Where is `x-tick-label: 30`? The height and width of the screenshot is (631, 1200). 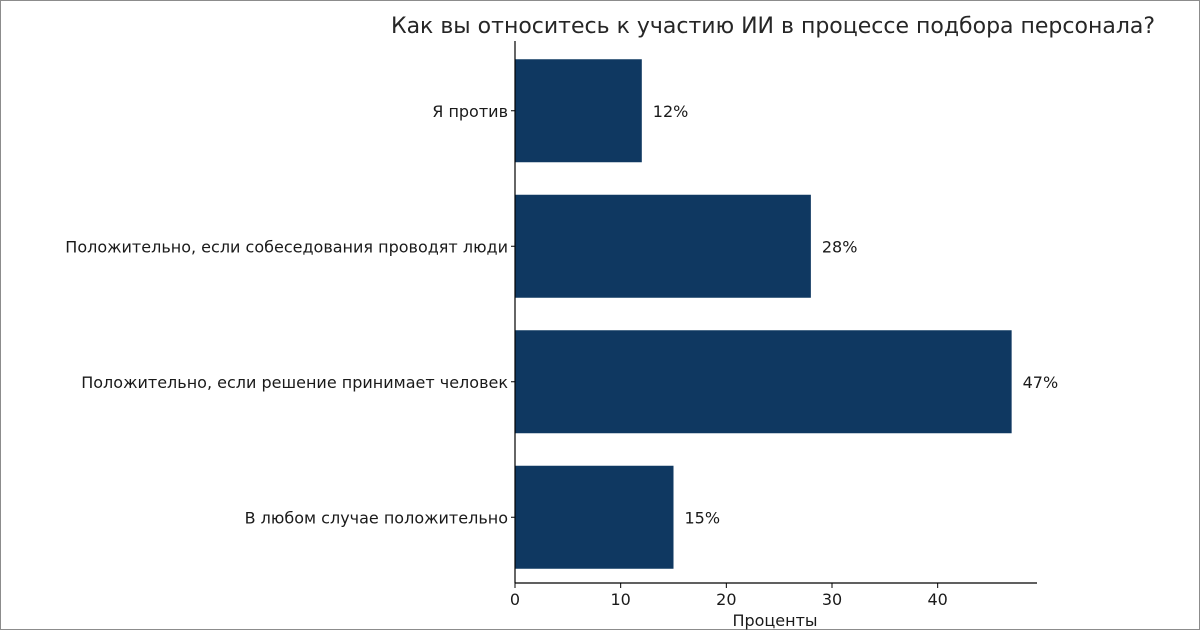
x-tick-label: 30 is located at coordinates (832, 599).